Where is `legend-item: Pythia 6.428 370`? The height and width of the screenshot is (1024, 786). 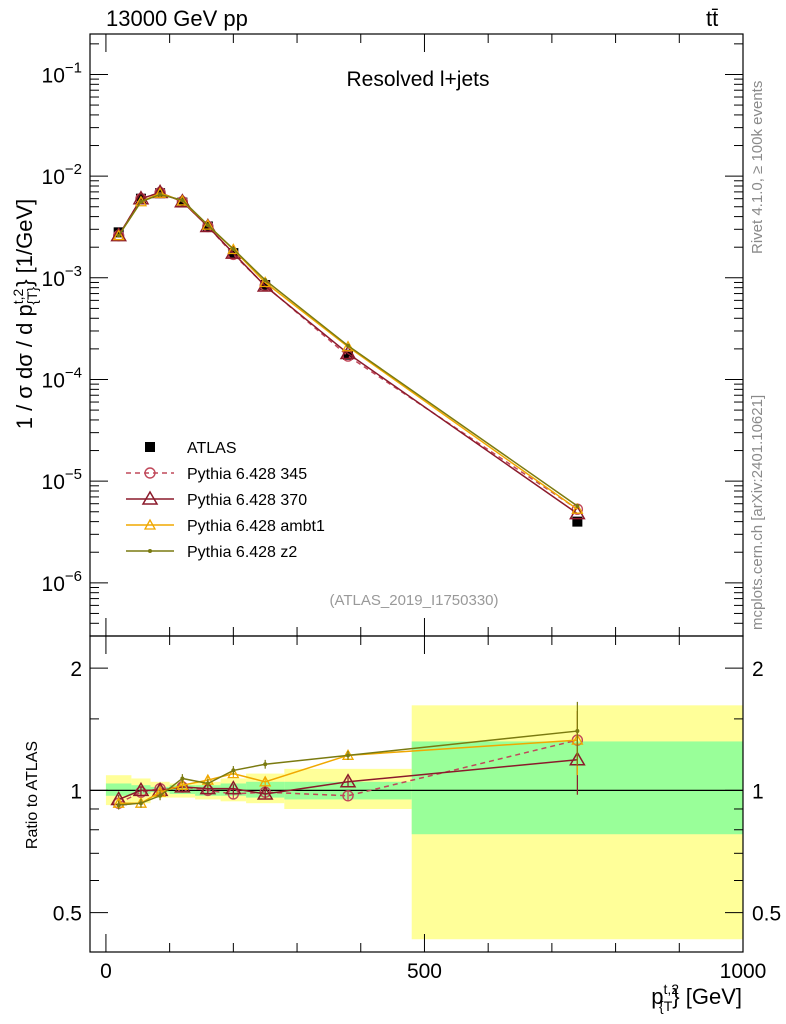 legend-item: Pythia 6.428 370 is located at coordinates (216, 499).